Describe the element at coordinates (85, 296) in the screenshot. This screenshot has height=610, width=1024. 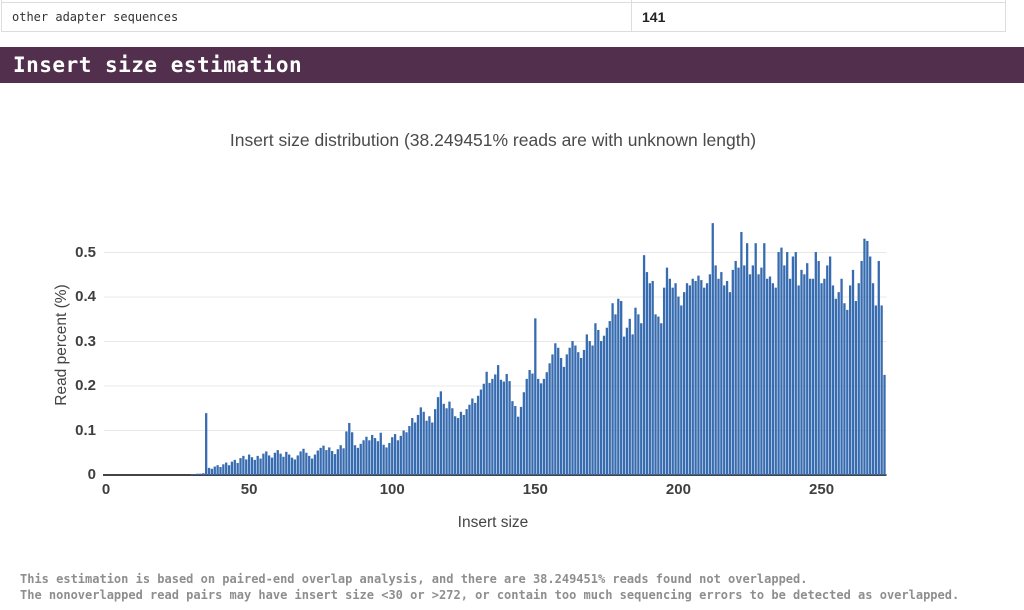
I see `y-tick-label: 0.4` at that location.